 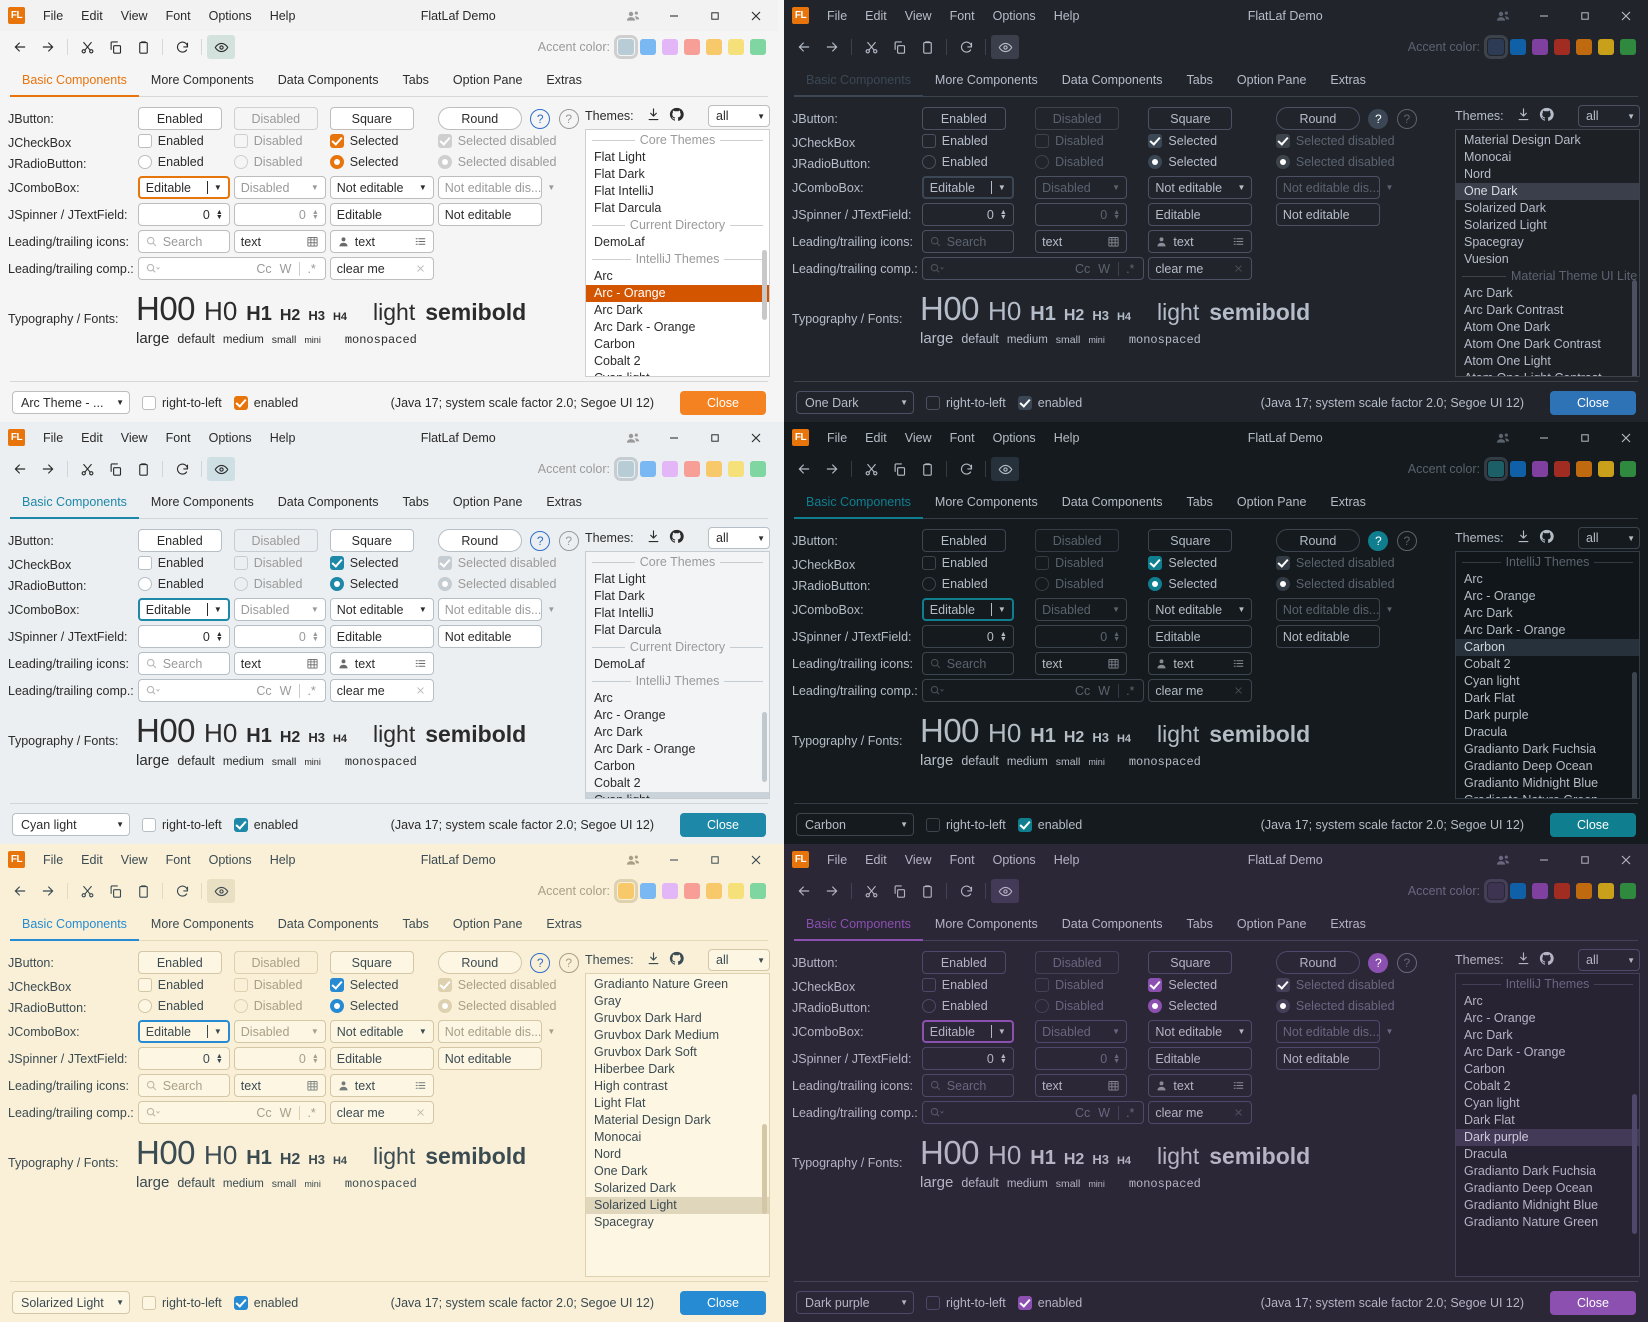 I want to click on github-icon, so click(x=1546, y=538).